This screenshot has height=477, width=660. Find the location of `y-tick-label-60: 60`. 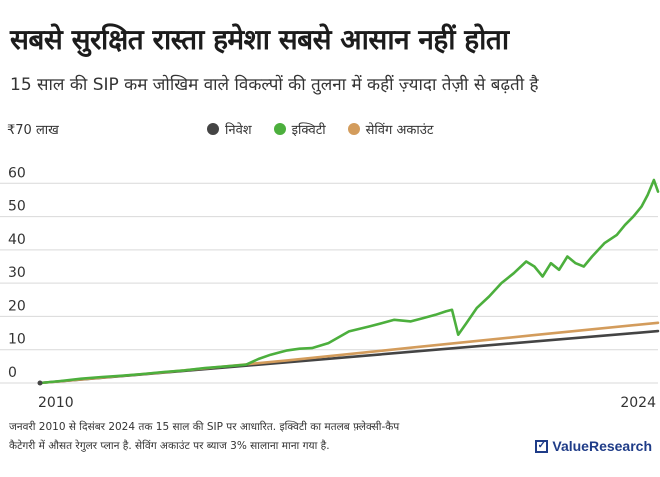

y-tick-label-60: 60 is located at coordinates (17, 173).